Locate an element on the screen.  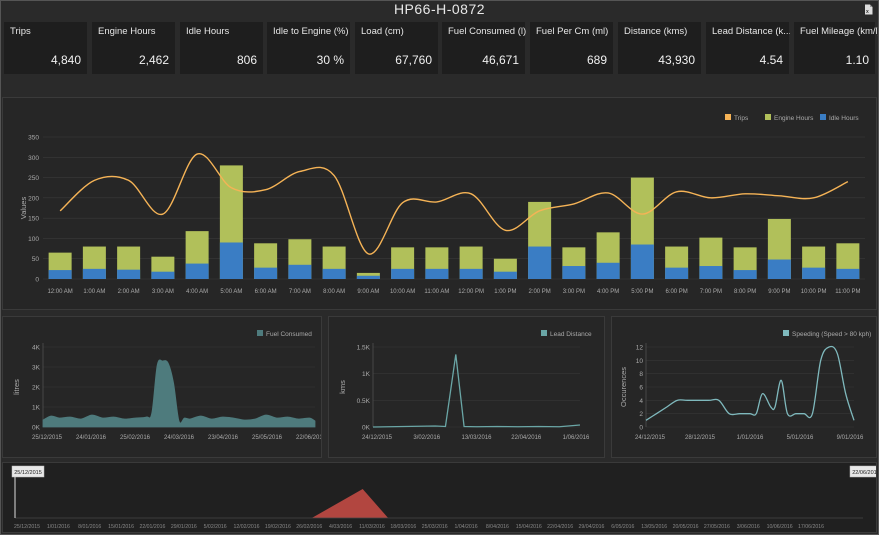
x-tick-label: 28/12/2015 is located at coordinates (700, 438).